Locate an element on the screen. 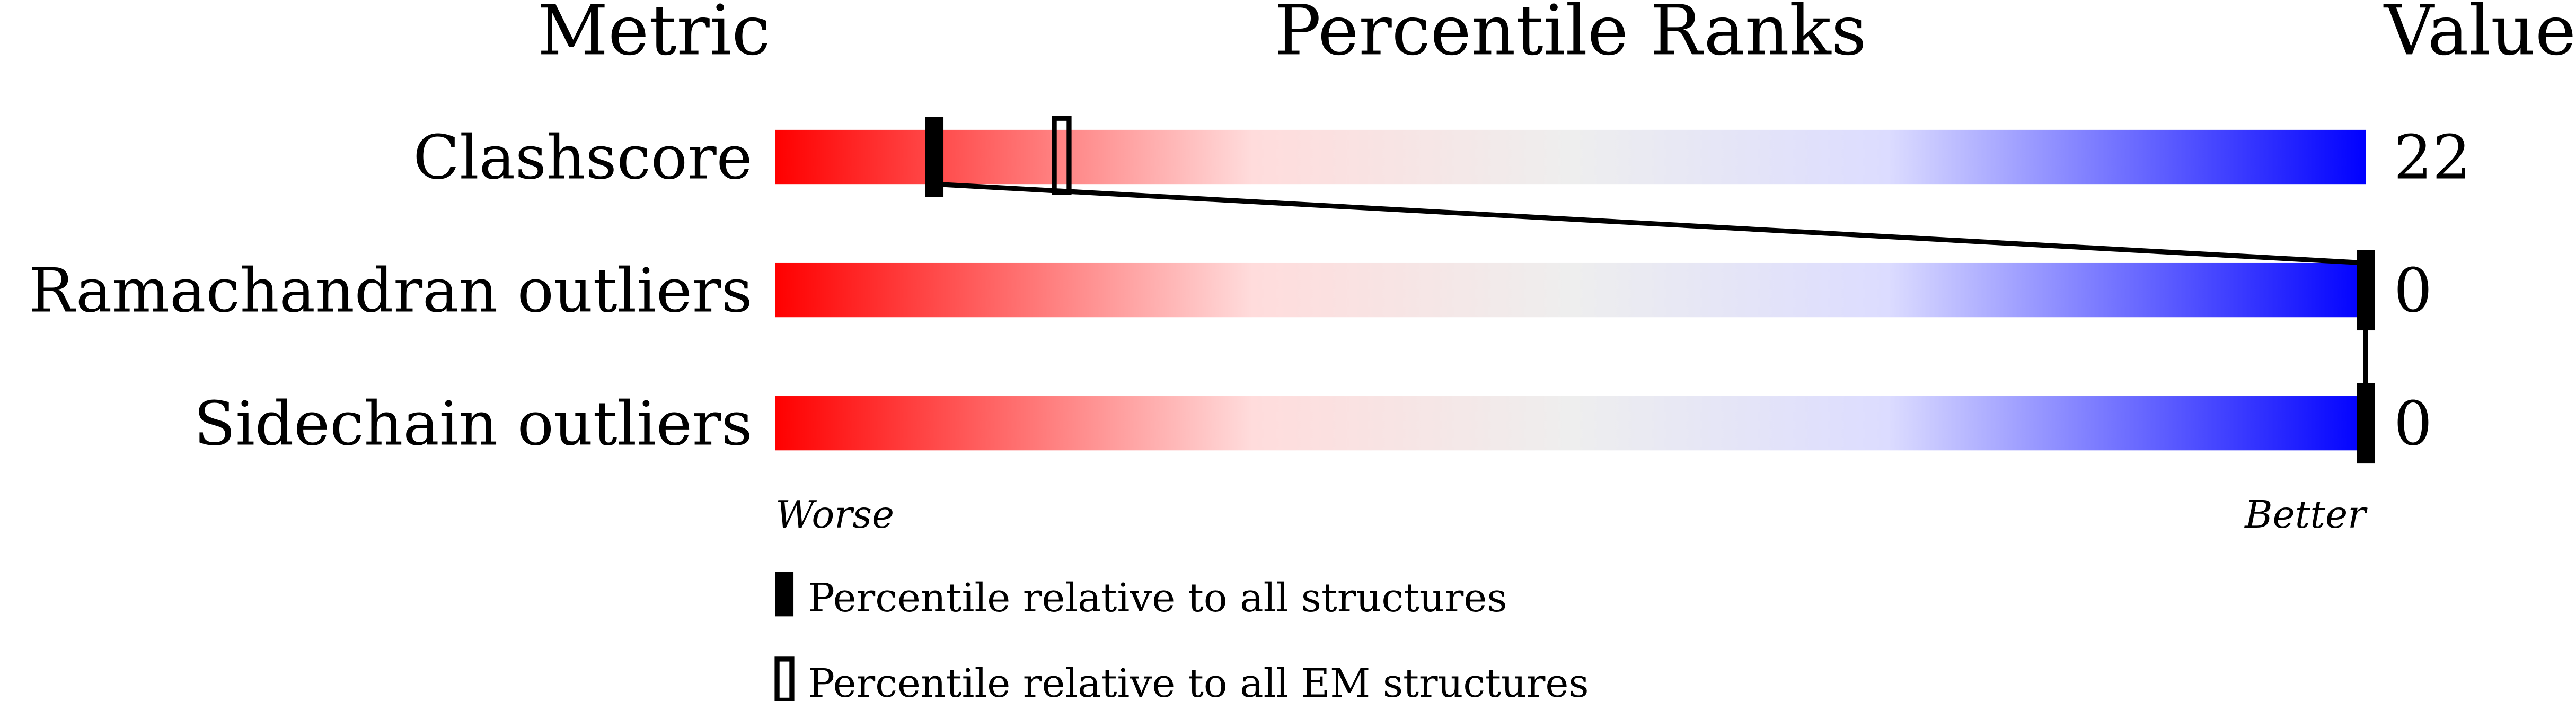 The height and width of the screenshot is (701, 2576). metric-row: Sidechain outliers 0 is located at coordinates (1313, 423).